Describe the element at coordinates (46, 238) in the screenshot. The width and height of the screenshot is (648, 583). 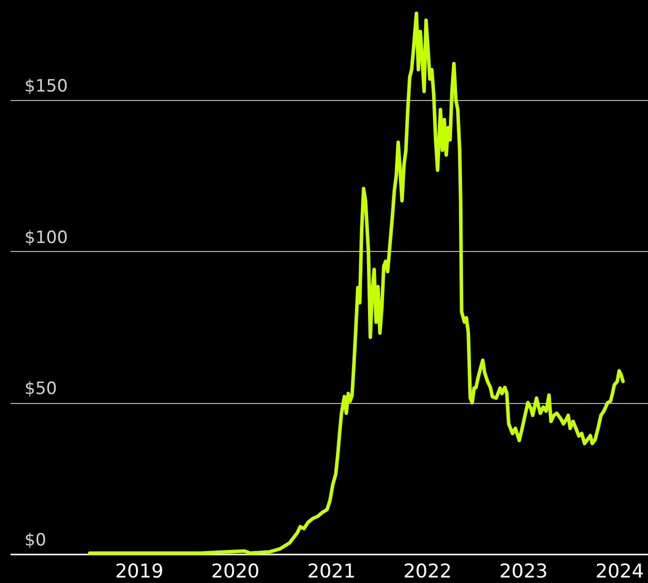
I see `y-tick-label: $100` at that location.